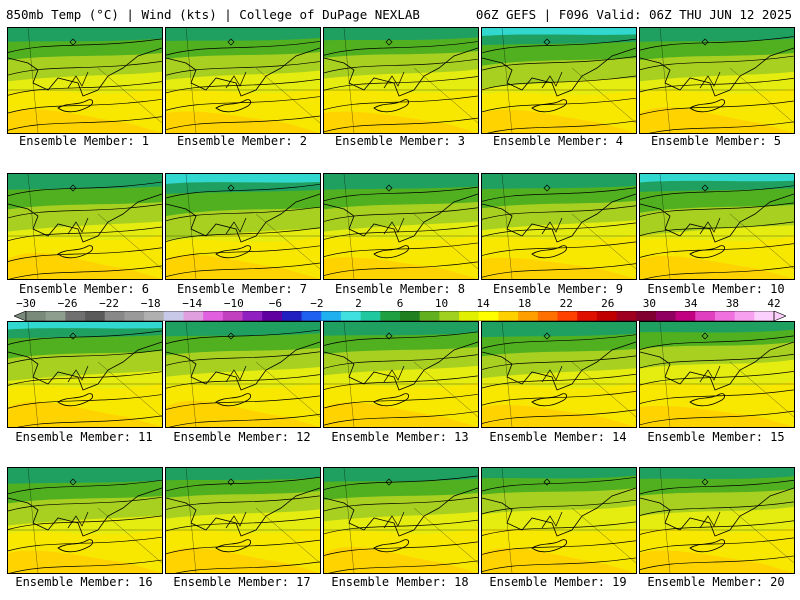 The height and width of the screenshot is (600, 800). Describe the element at coordinates (558, 289) in the screenshot. I see `ensemble-member-label: Ensemble Member: 9` at that location.